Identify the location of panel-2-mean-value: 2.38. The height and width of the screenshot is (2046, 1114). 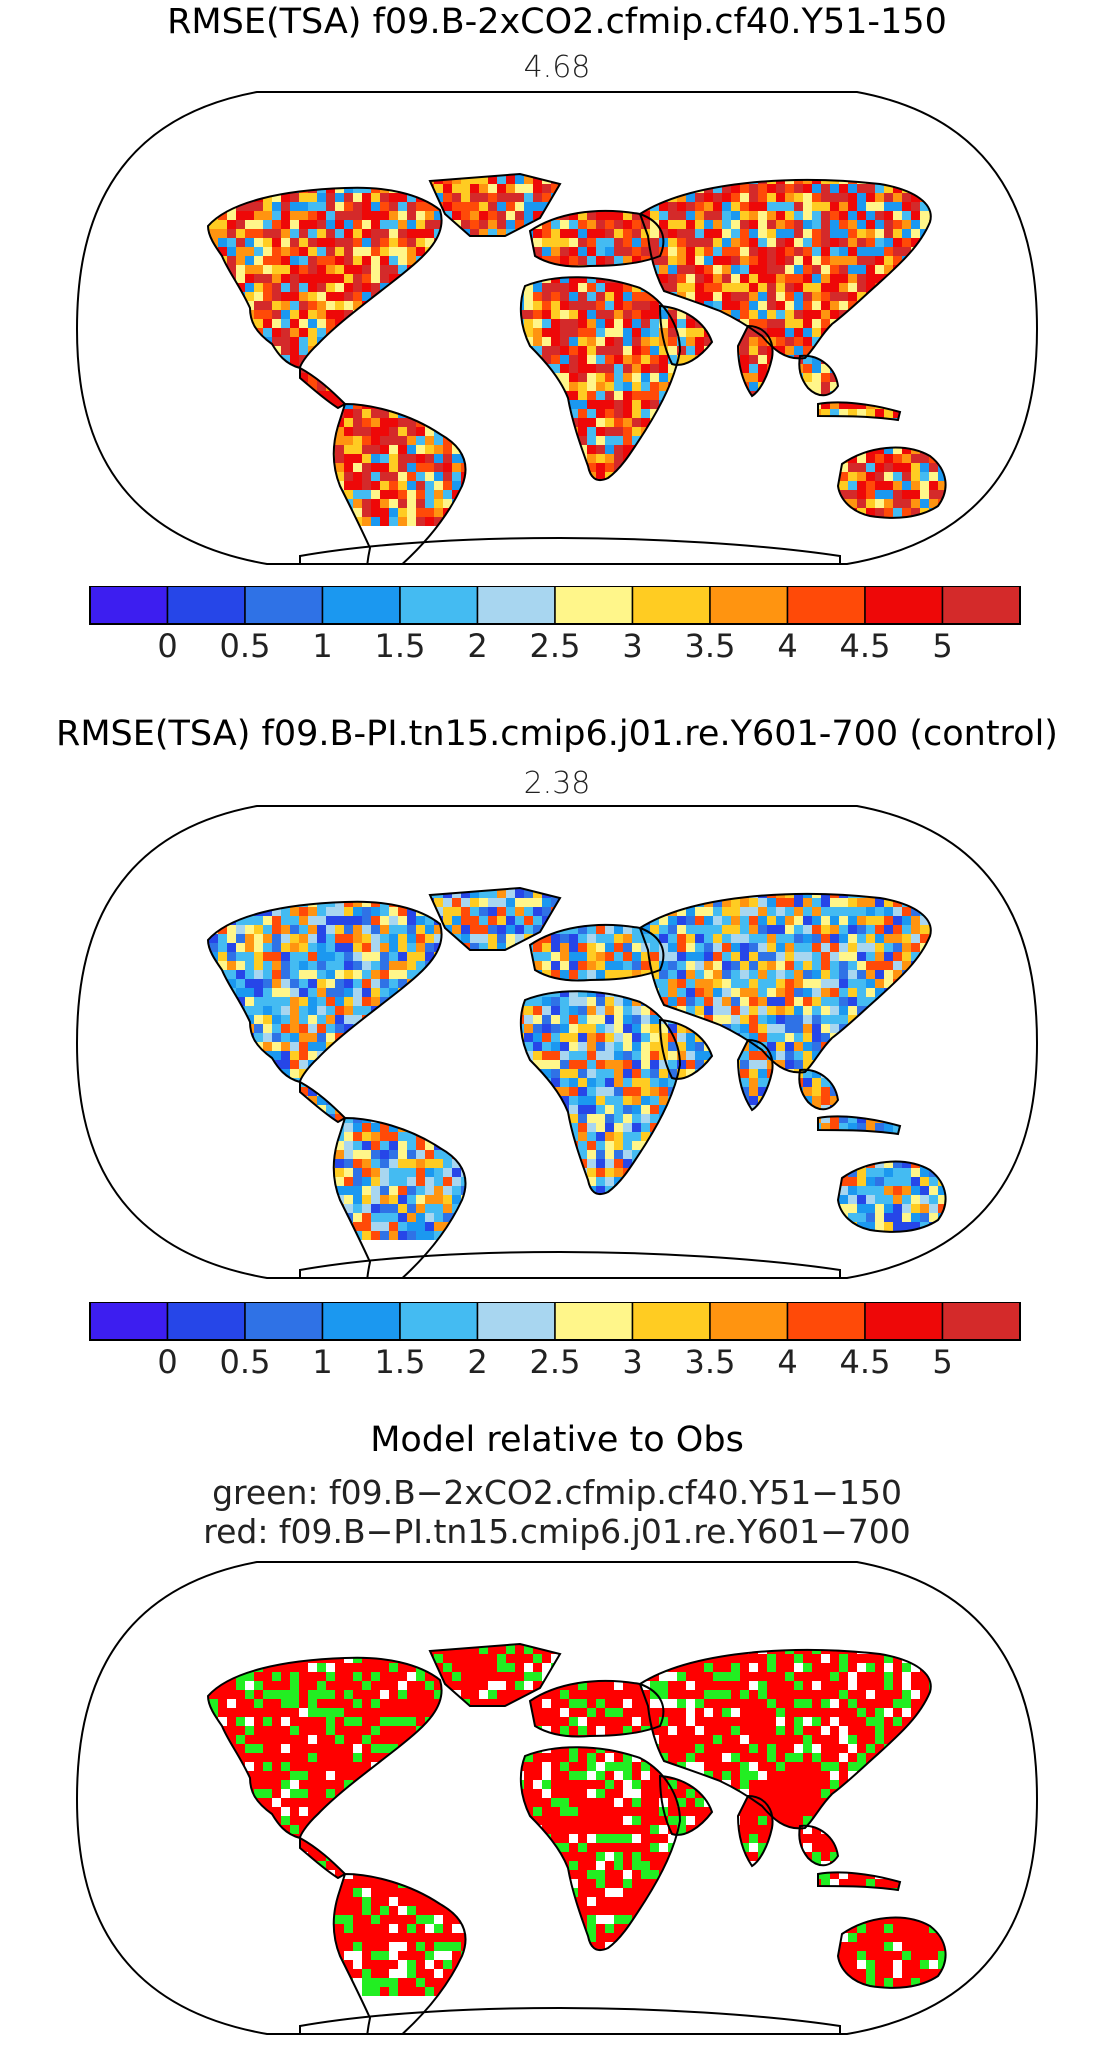
(557, 783).